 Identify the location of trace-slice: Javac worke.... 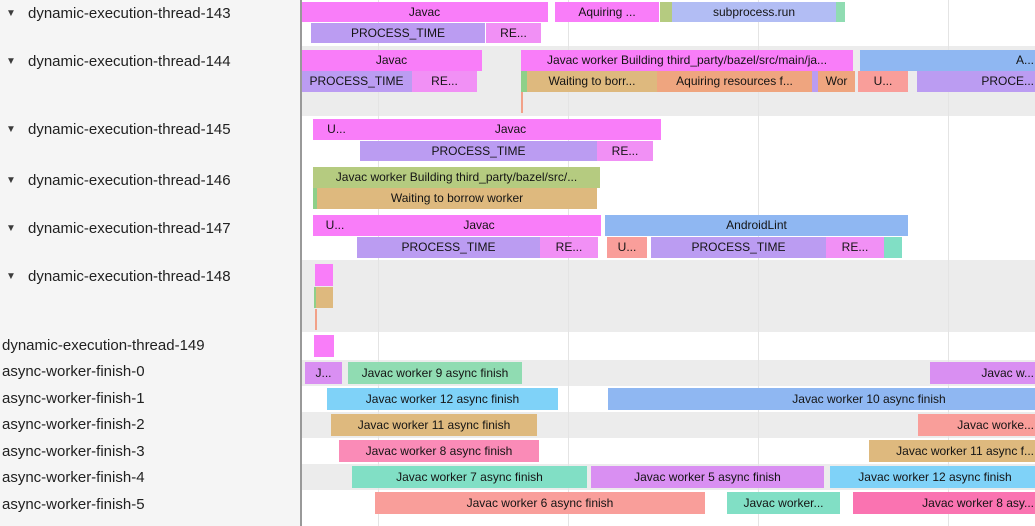
(976, 425).